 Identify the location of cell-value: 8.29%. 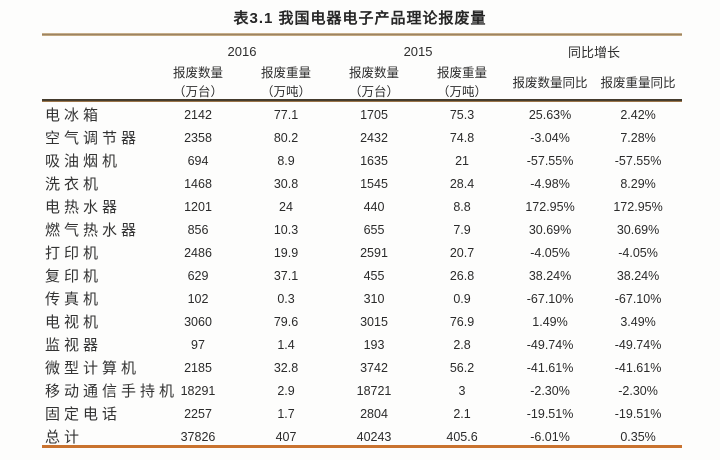
(638, 183).